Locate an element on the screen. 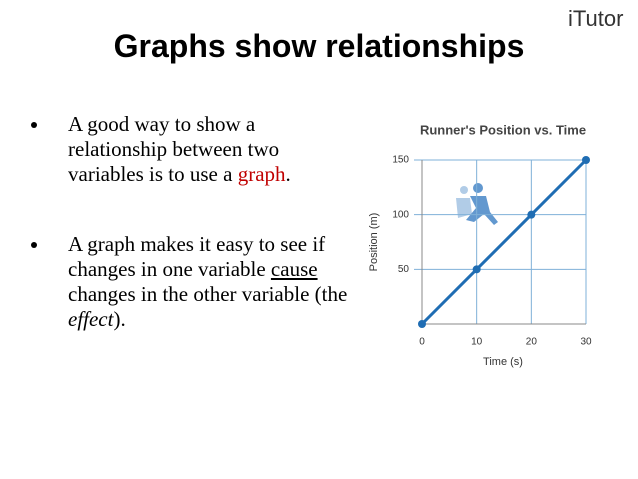  x-tick-label: 30 is located at coordinates (586, 342).